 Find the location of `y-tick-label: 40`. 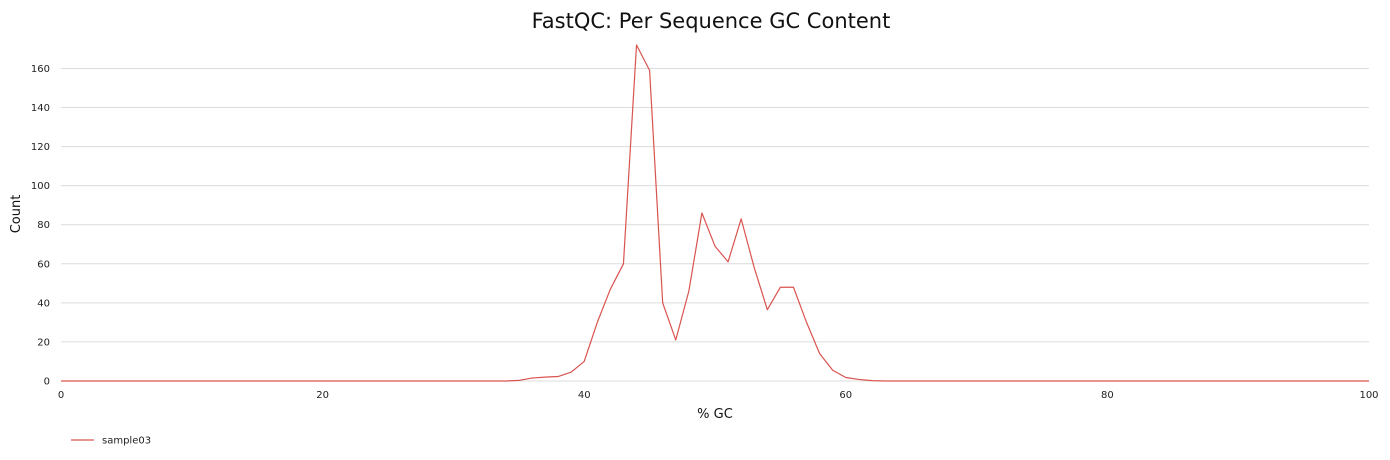

y-tick-label: 40 is located at coordinates (43, 303).